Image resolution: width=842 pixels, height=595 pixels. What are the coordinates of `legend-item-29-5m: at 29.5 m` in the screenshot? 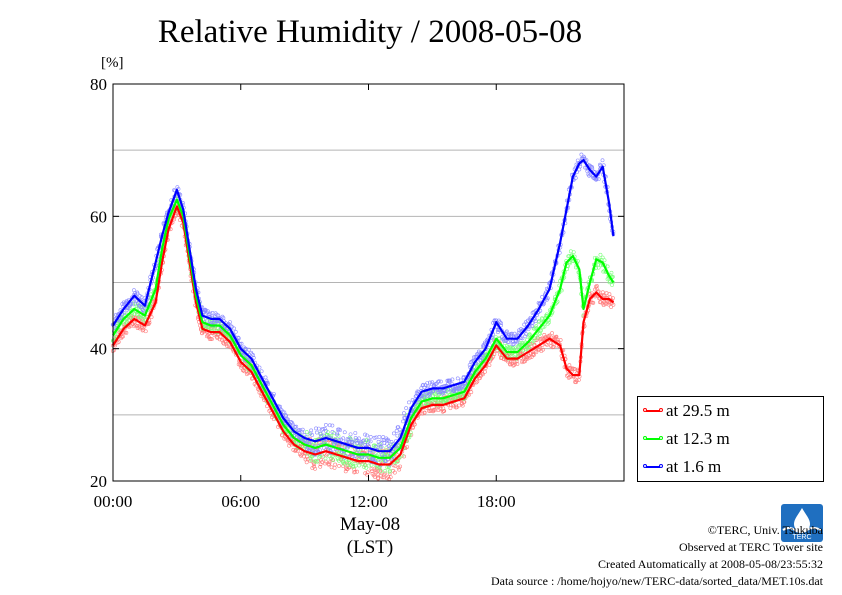 It's located at (686, 411).